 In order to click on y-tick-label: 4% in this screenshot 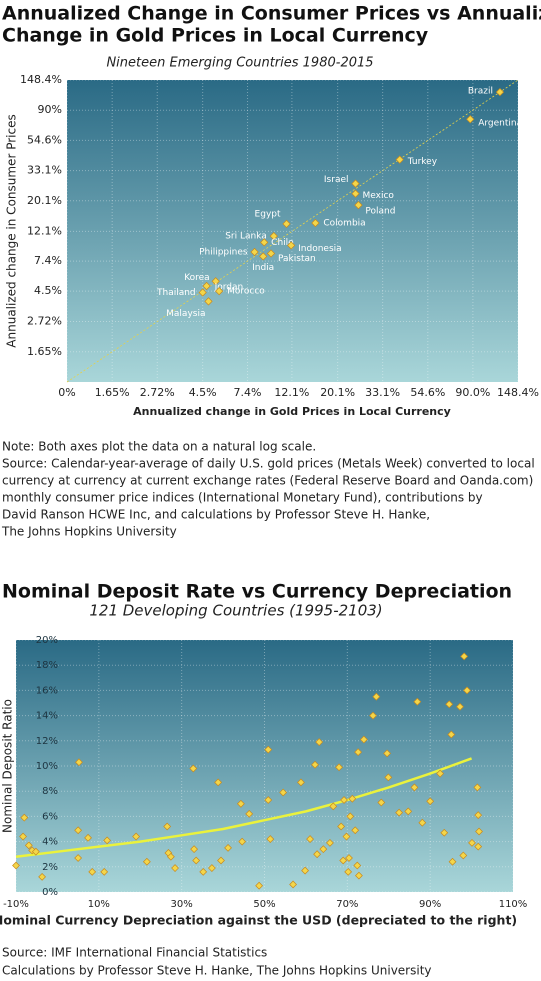, I will do `click(50, 842)`.